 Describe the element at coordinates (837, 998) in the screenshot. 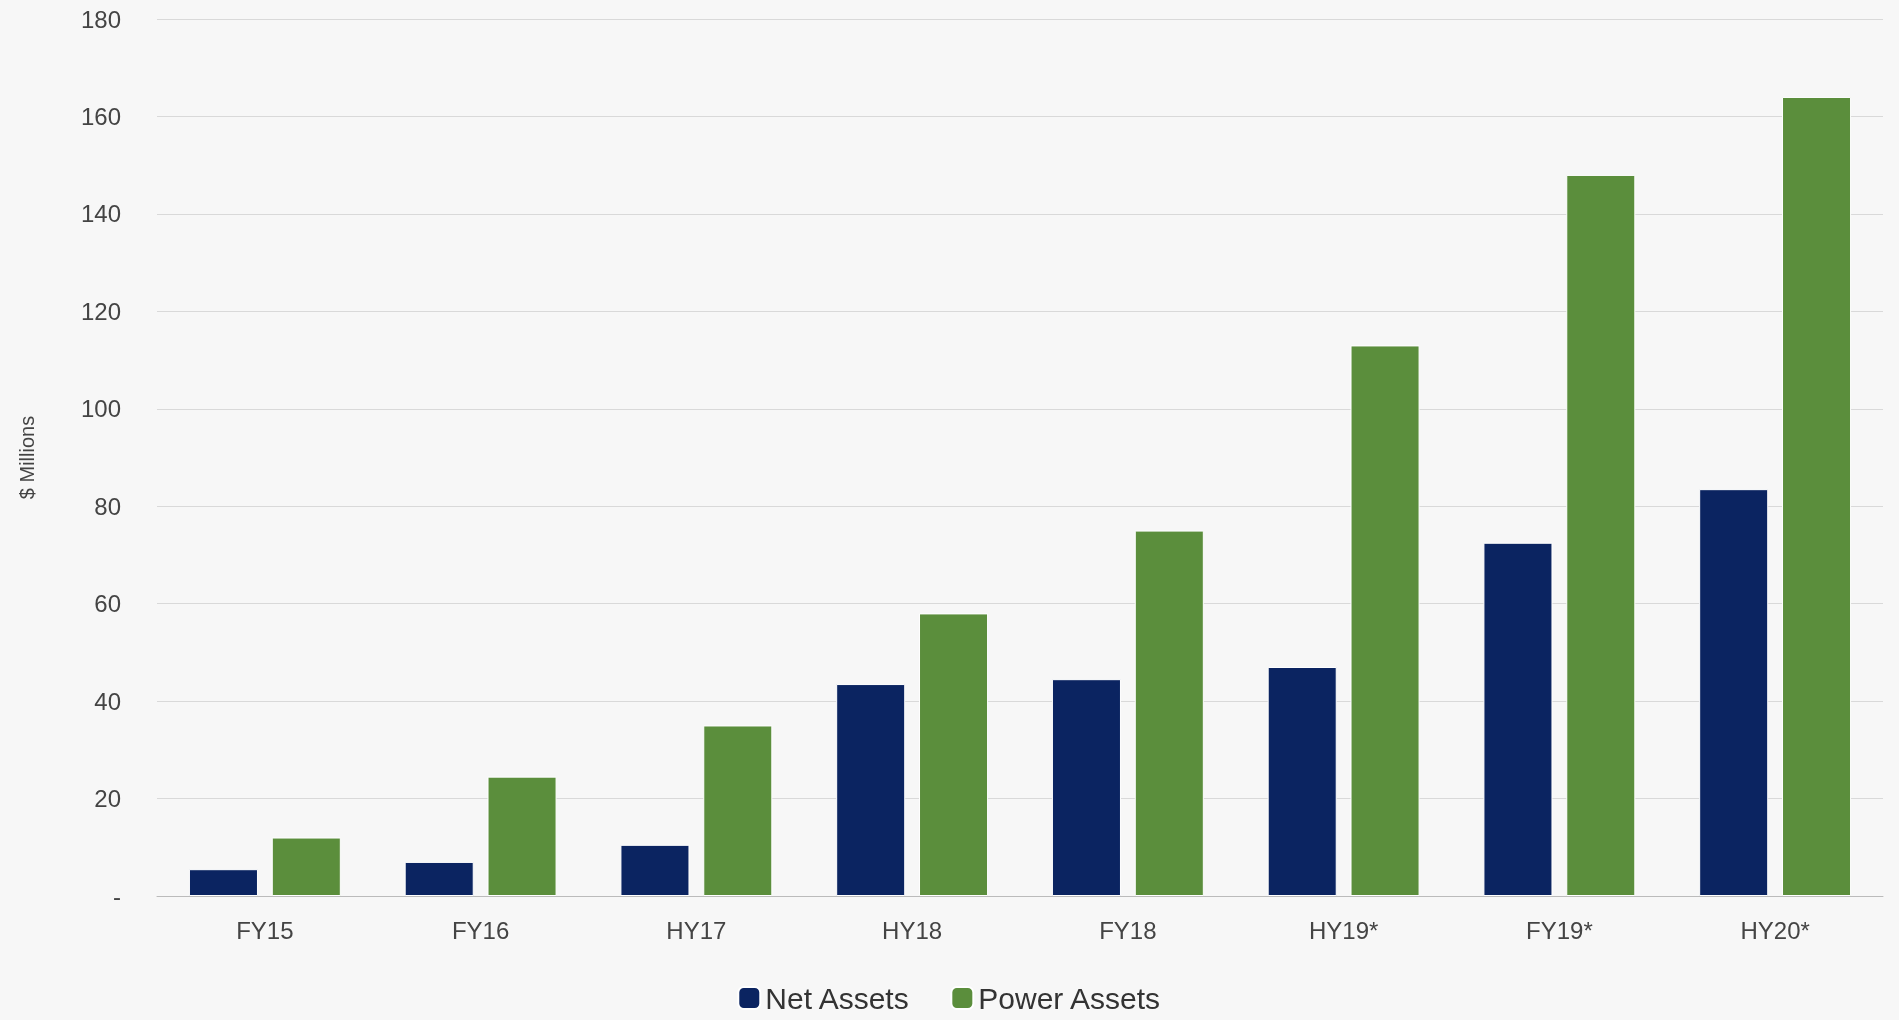

I see `legend-label: Net Assets` at that location.